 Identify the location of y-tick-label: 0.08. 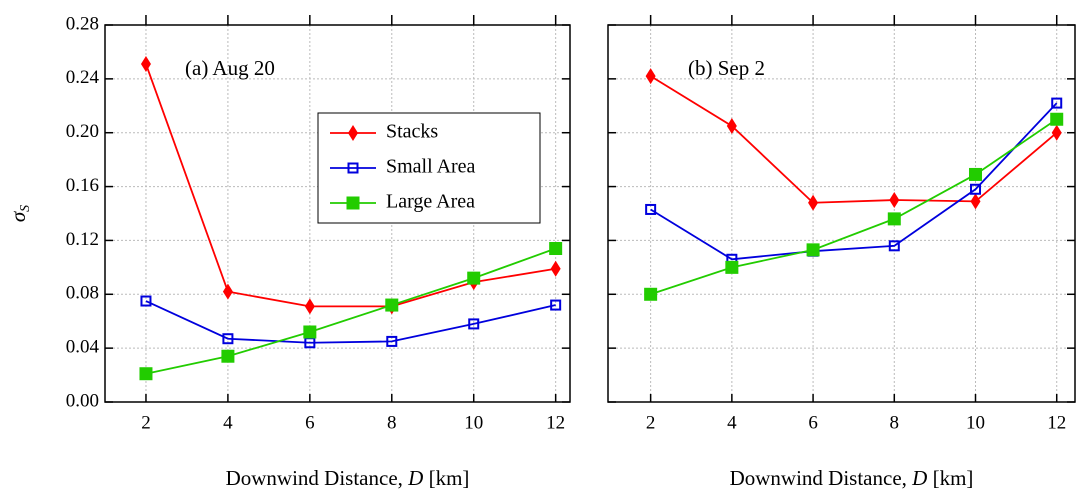
(82, 293).